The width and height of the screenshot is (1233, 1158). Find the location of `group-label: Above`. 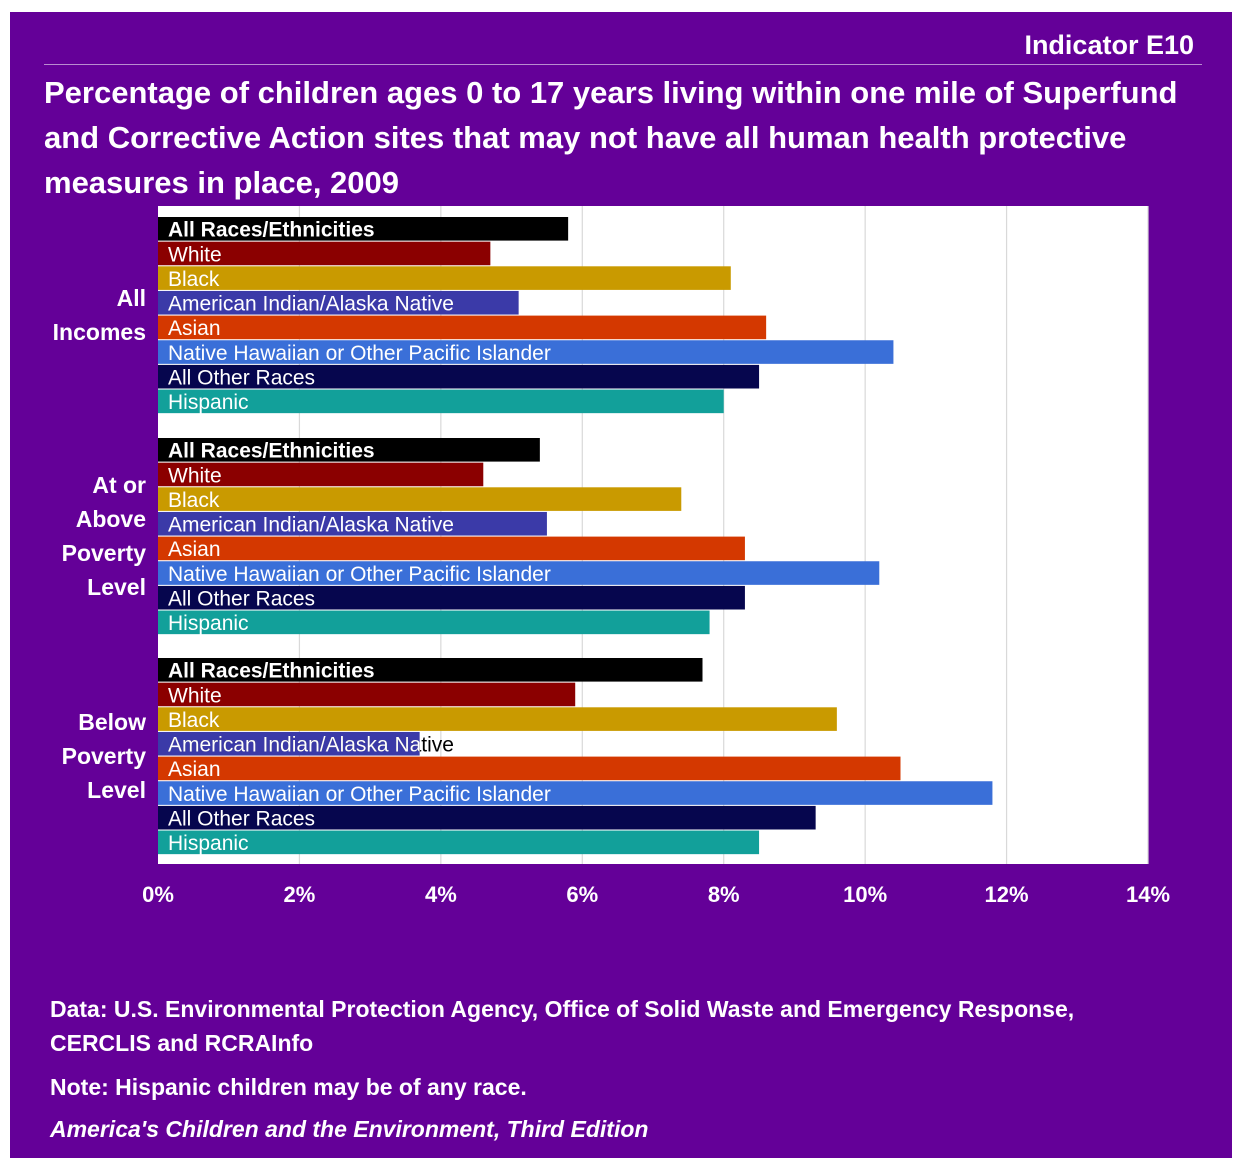

group-label: Above is located at coordinates (111, 519).